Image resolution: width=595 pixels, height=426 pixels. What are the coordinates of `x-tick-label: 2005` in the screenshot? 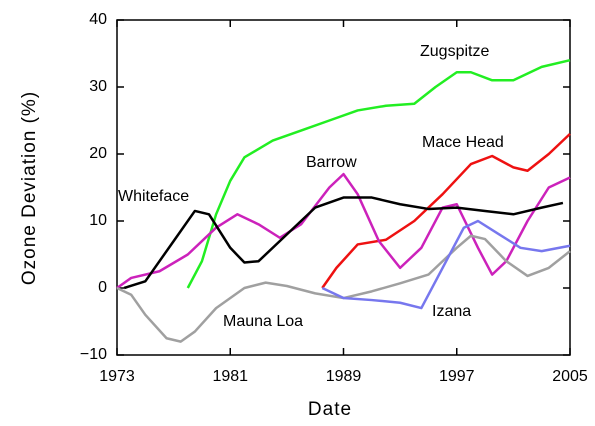 It's located at (570, 376).